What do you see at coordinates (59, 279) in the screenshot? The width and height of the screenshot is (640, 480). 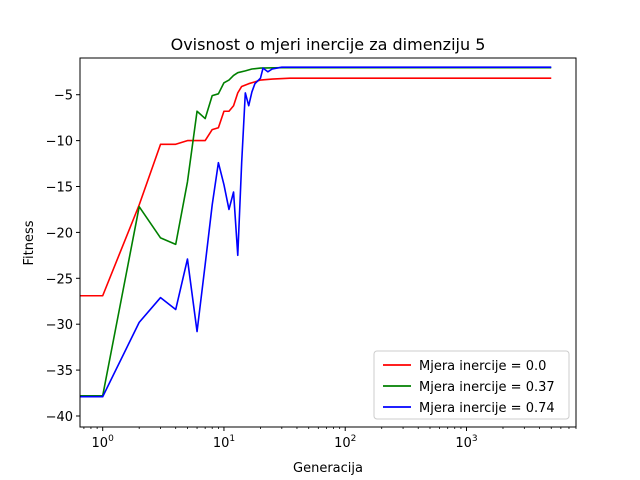 I see `y-tick-label: −25` at bounding box center [59, 279].